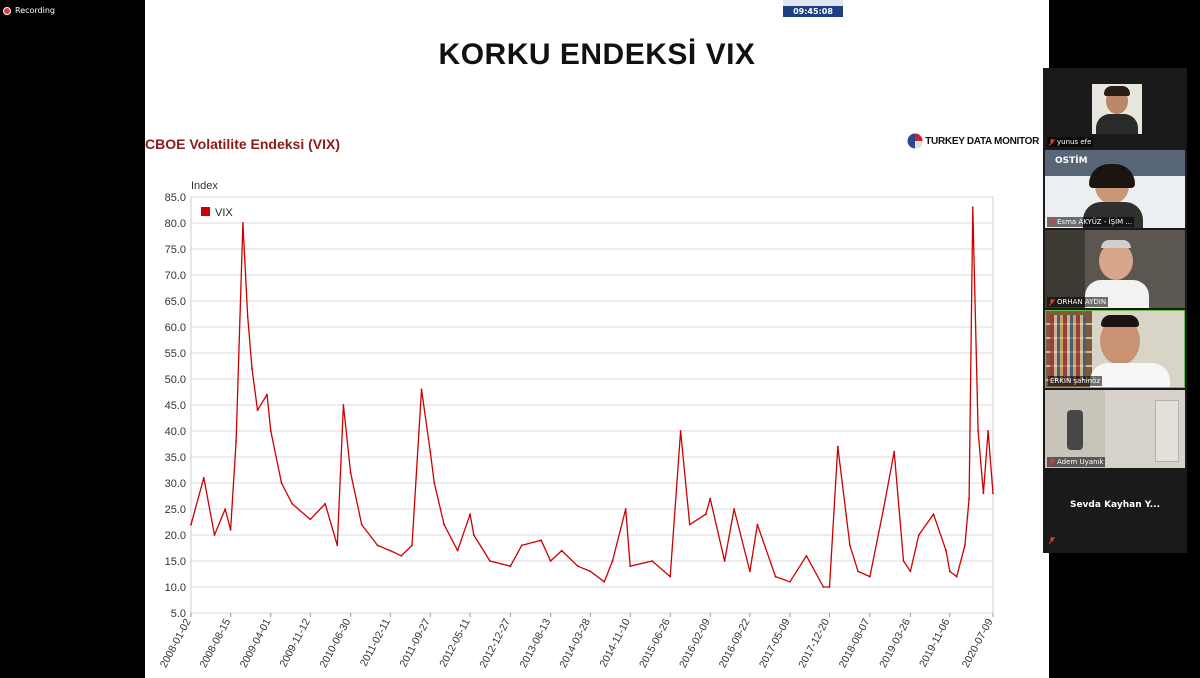 This screenshot has width=1200, height=678. Describe the element at coordinates (1115, 349) in the screenshot. I see `participant-tile-4-active-speaker: ERKİN şahinöz` at that location.